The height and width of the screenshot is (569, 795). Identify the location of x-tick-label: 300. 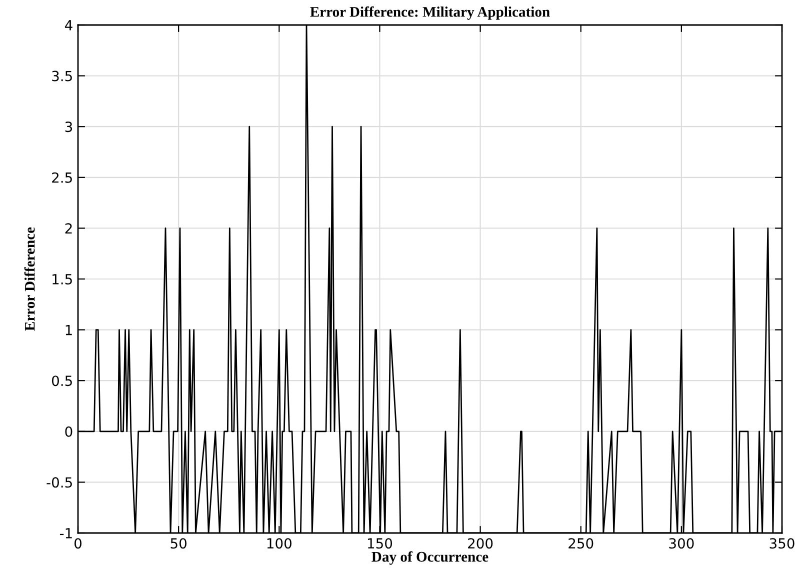
(681, 543).